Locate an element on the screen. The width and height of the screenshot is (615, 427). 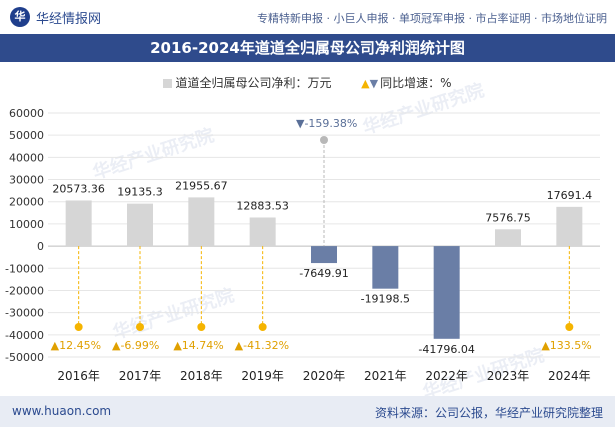
bar-value-label: -41796.04 is located at coordinates (446, 349).